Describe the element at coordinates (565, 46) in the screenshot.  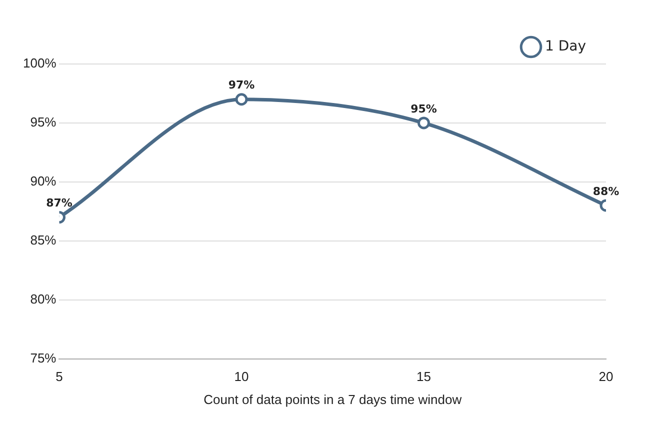
I see `legend-label: 1 Day` at that location.